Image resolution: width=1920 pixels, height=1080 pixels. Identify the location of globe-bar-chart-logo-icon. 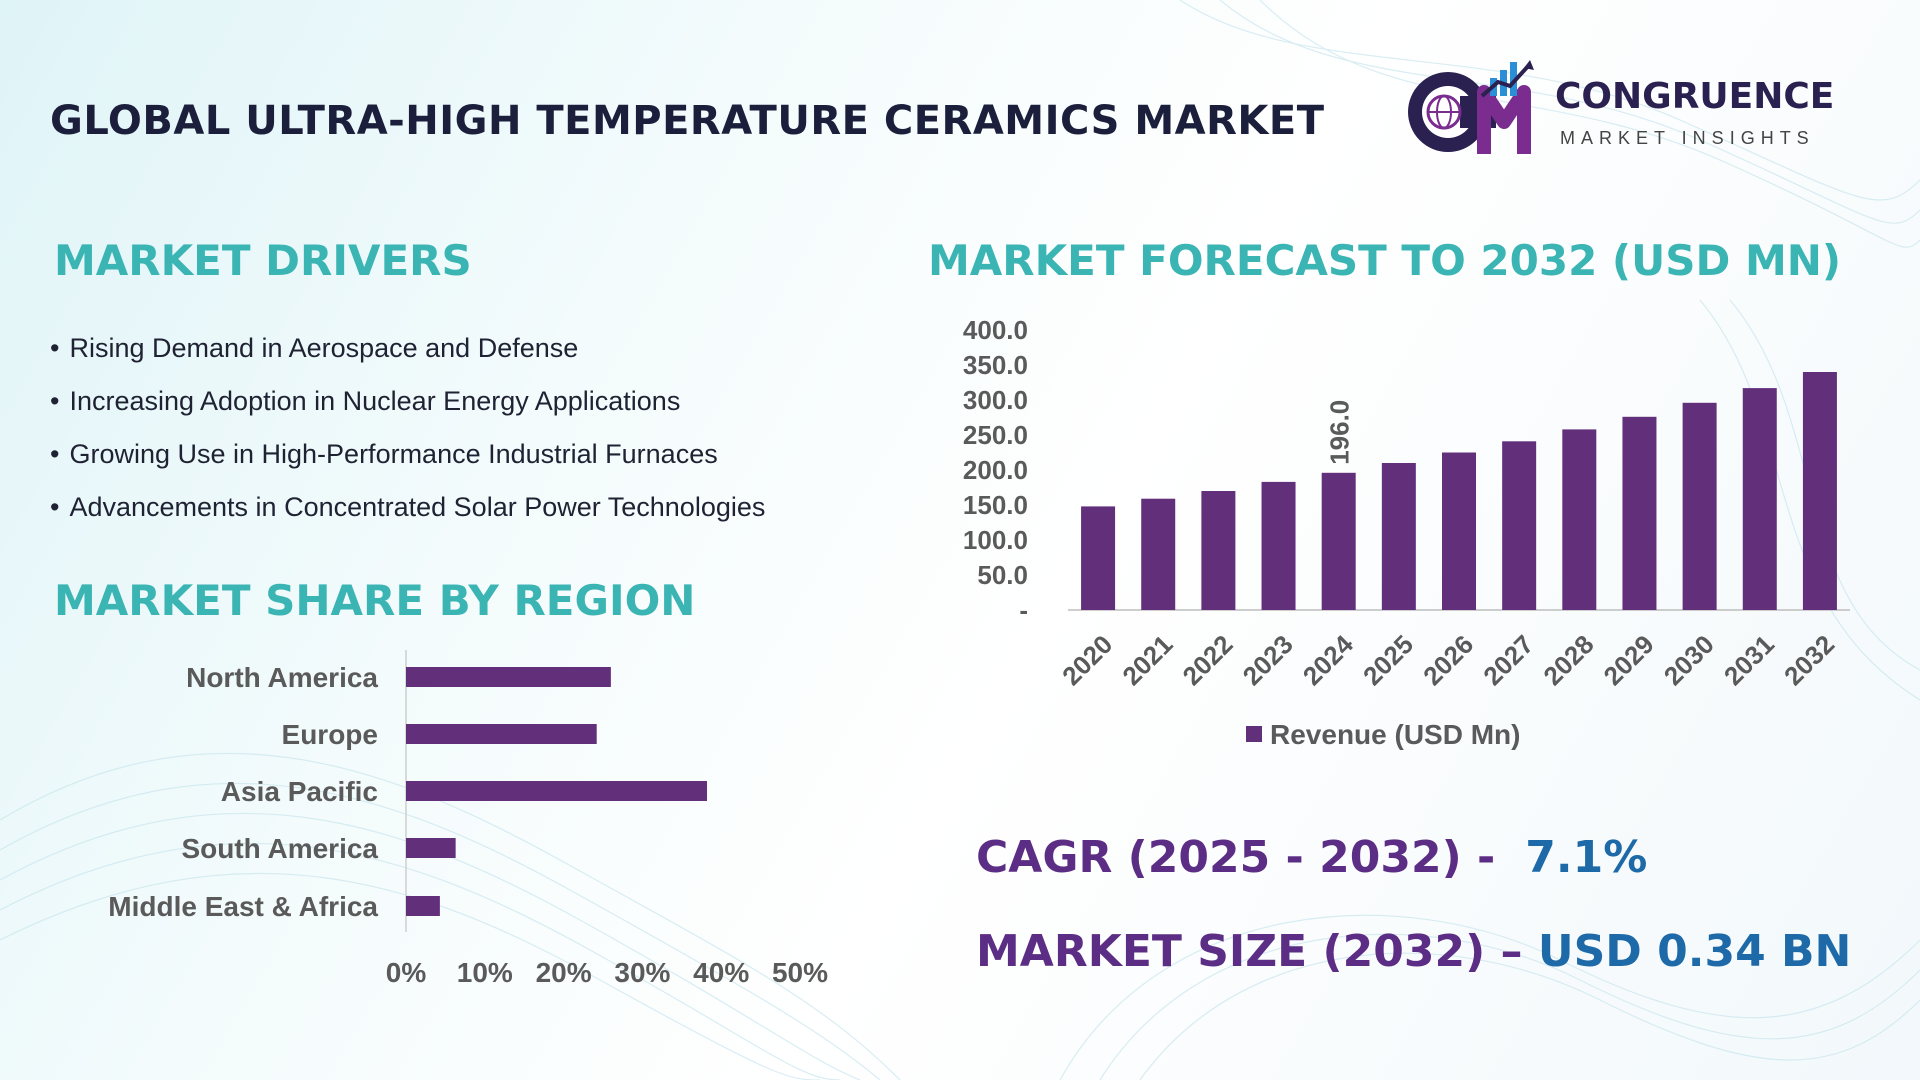
(1471, 107).